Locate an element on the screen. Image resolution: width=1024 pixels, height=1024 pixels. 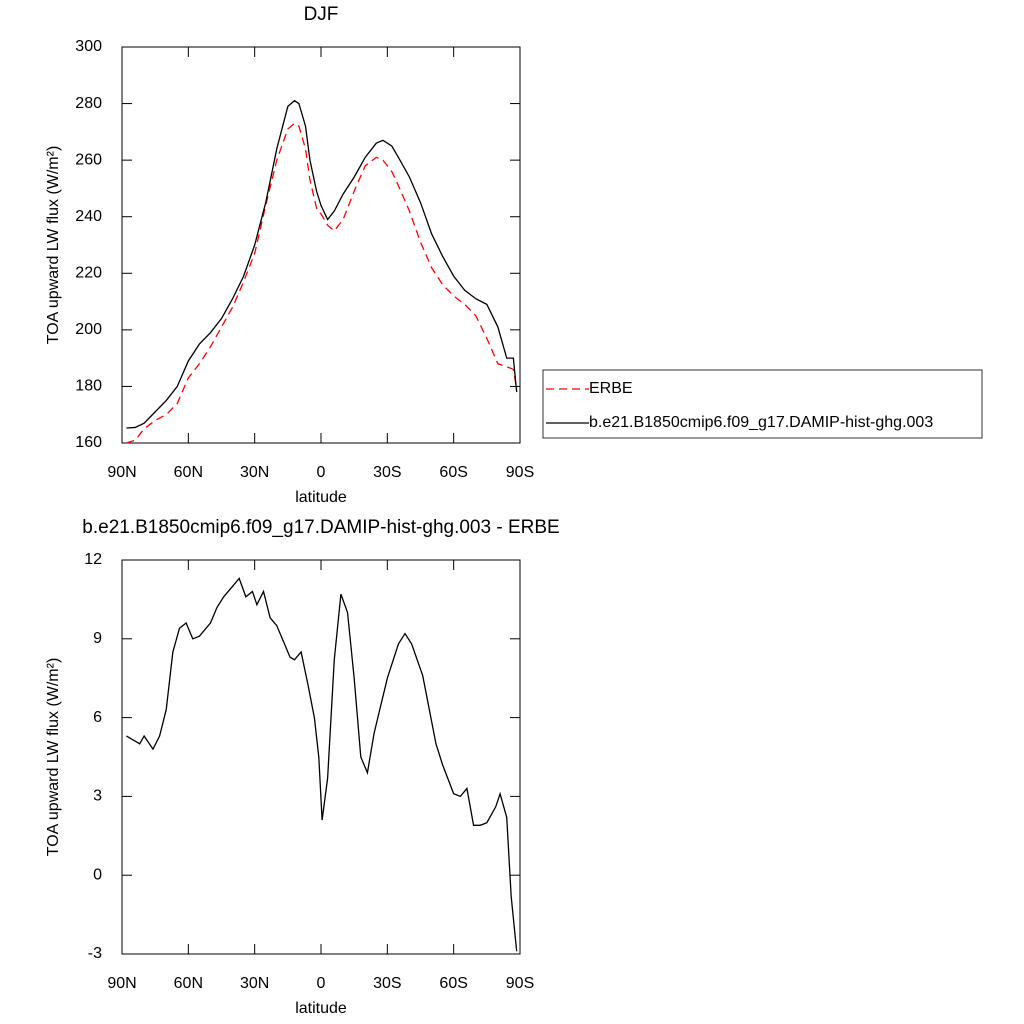
y-tick-label: 12 is located at coordinates (93, 559).